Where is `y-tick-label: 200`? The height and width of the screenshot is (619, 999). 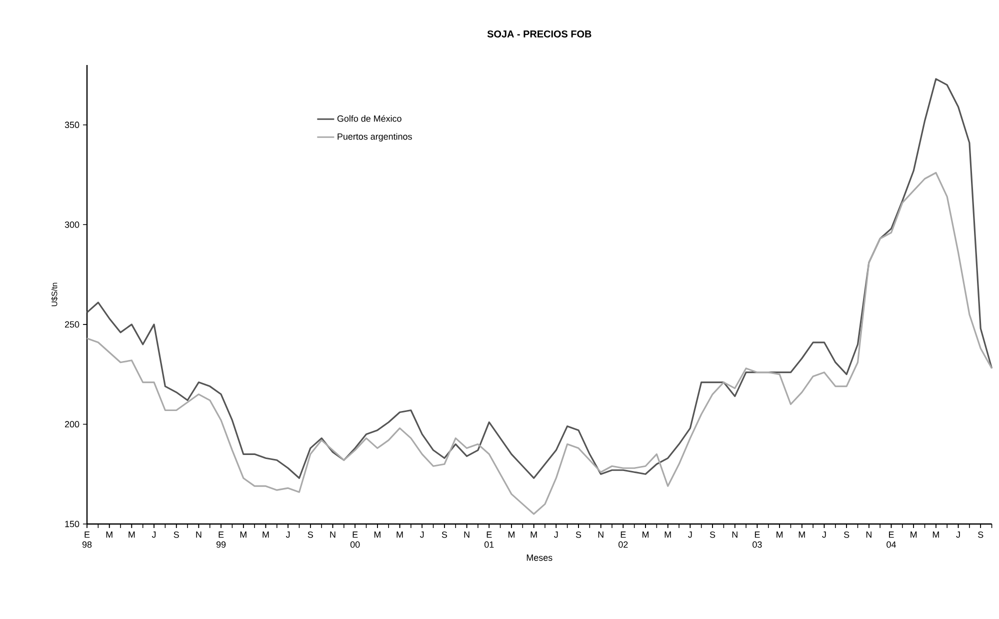
y-tick-label: 200 is located at coordinates (72, 424).